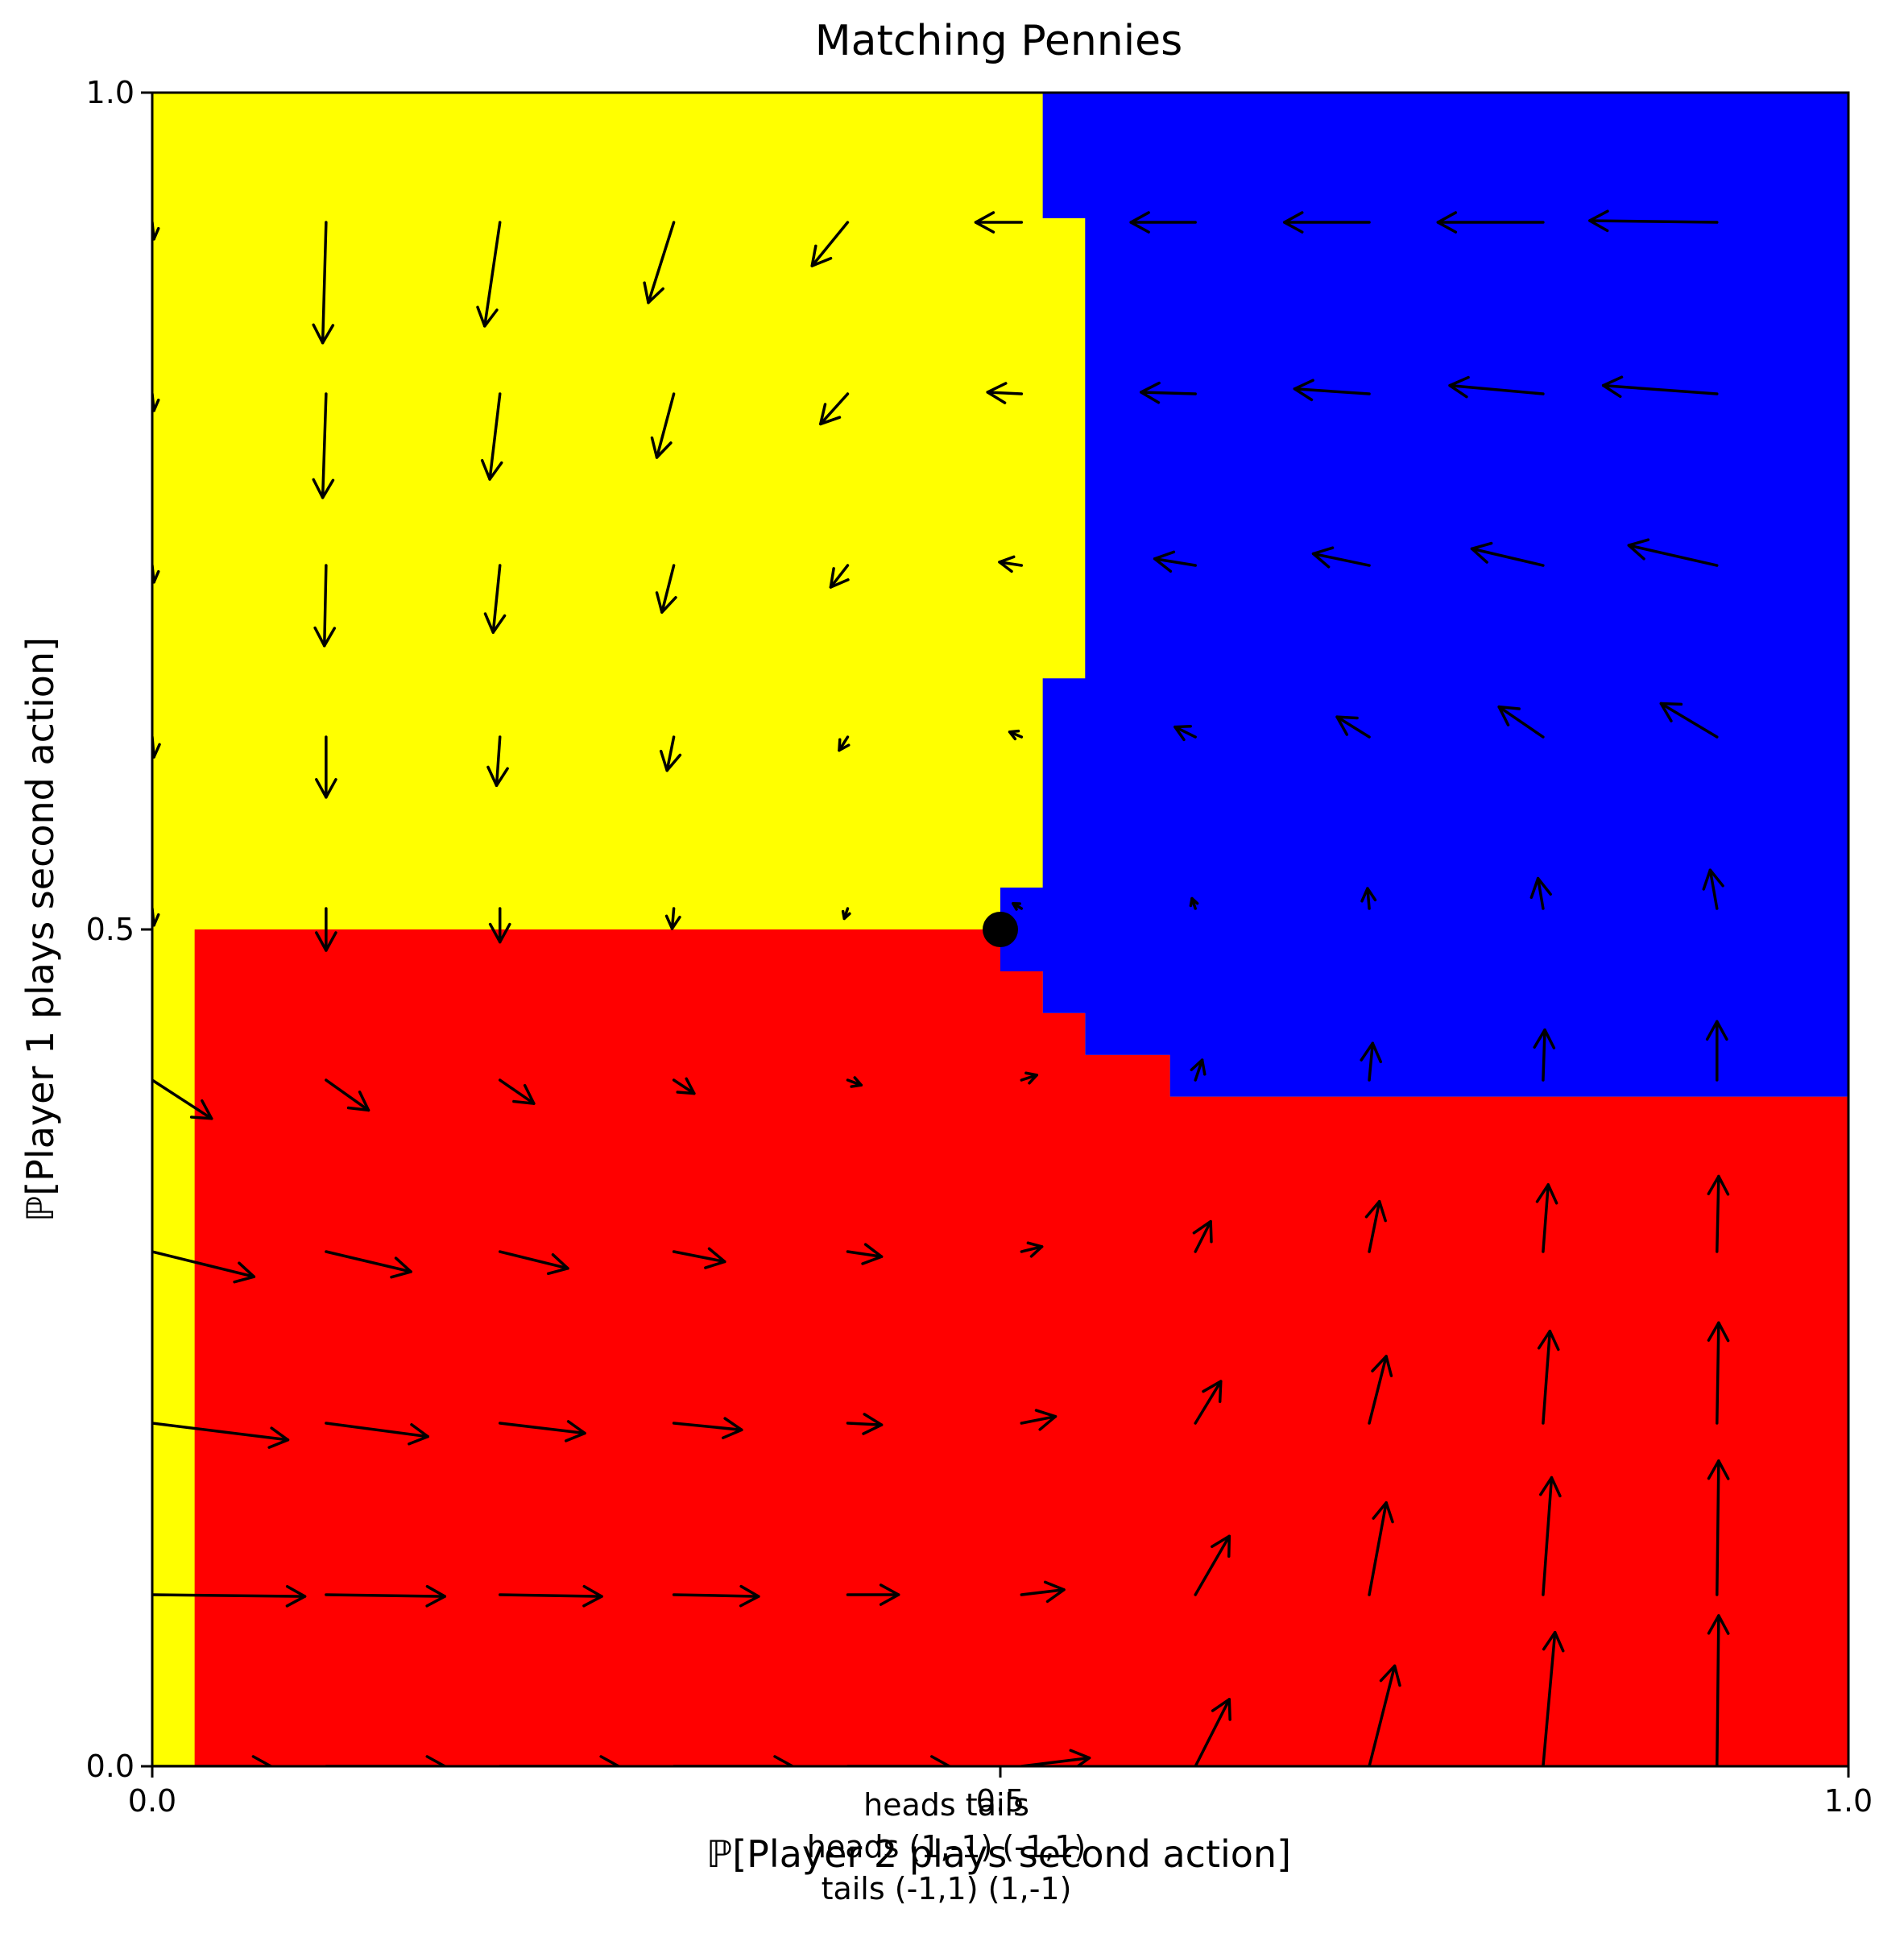 The image size is (1904, 1933). What do you see at coordinates (1000, 1801) in the screenshot?
I see `x-tick-label: 0.5` at bounding box center [1000, 1801].